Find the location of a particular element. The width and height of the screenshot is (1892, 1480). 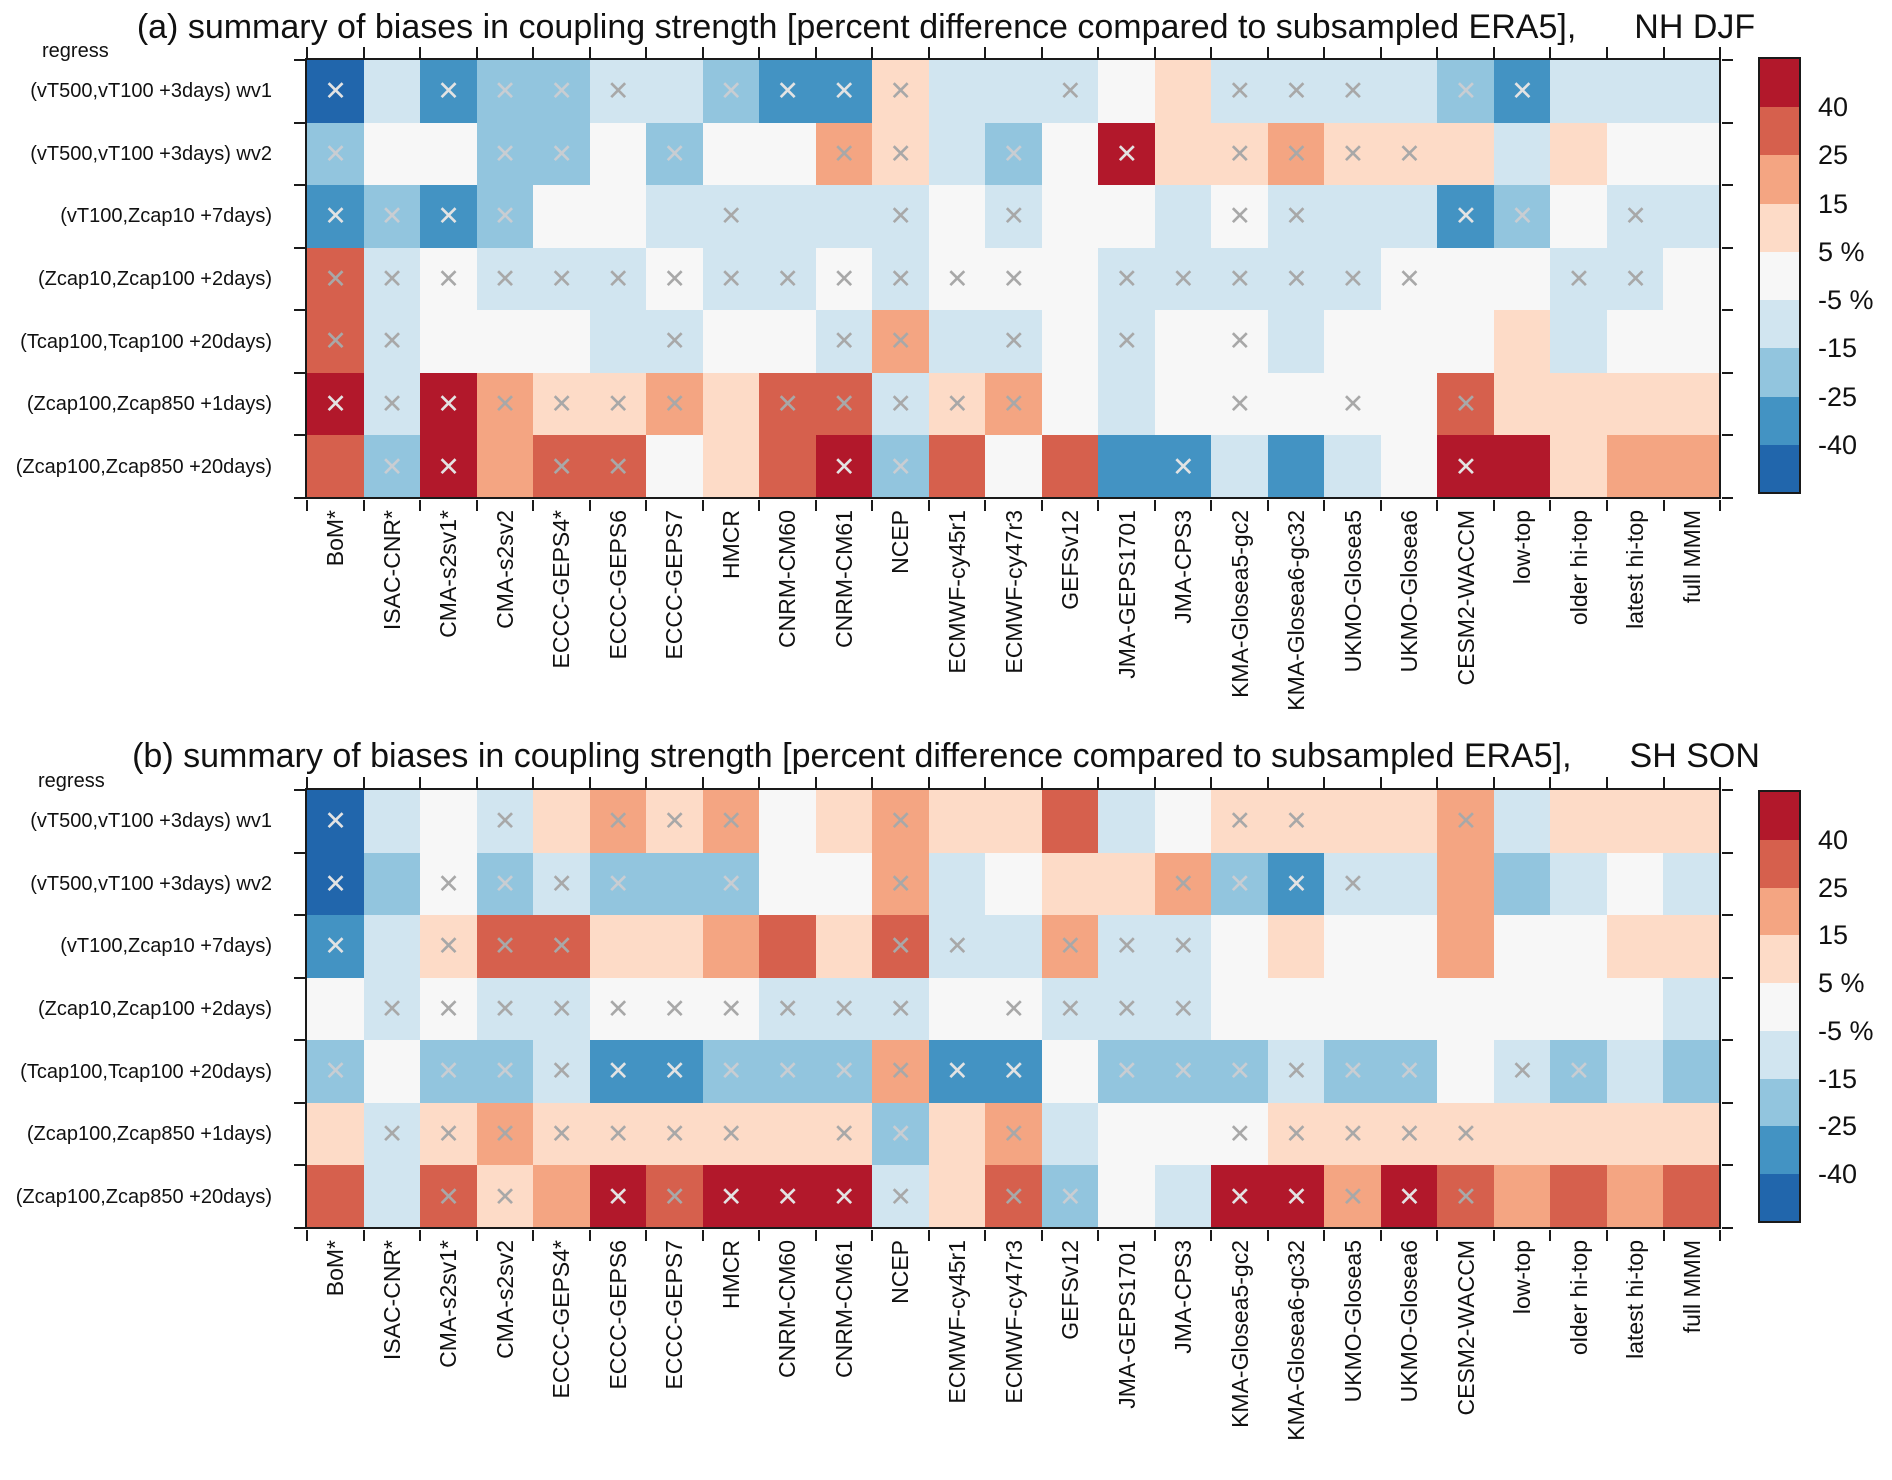

row-label: (Zcap100,Zcap850 +20days) is located at coordinates (143, 1196).